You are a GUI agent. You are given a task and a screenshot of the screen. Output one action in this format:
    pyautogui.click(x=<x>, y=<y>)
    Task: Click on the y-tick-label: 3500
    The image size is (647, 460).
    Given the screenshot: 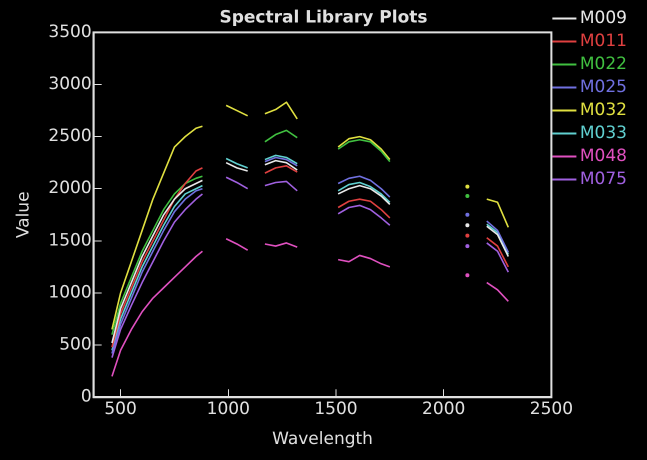 What is the action you would take?
    pyautogui.click(x=70, y=32)
    